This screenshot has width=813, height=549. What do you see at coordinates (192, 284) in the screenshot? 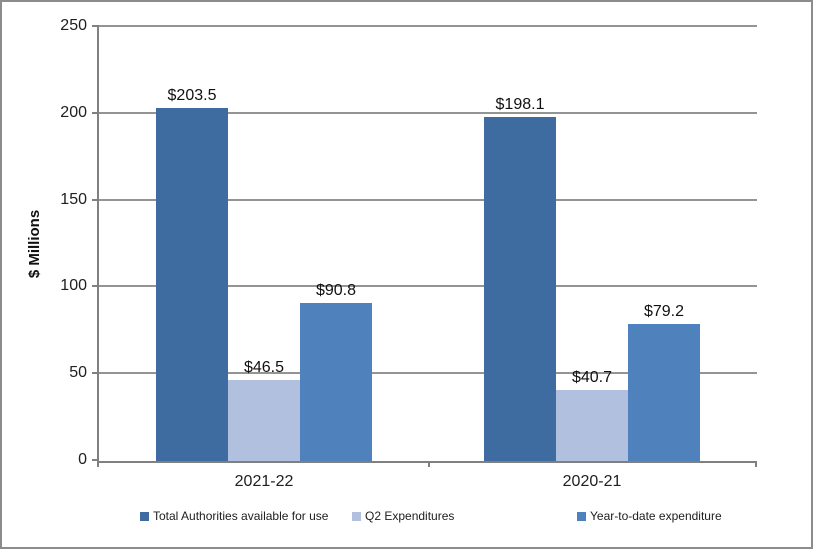
I see `bar-series0-cat0` at bounding box center [192, 284].